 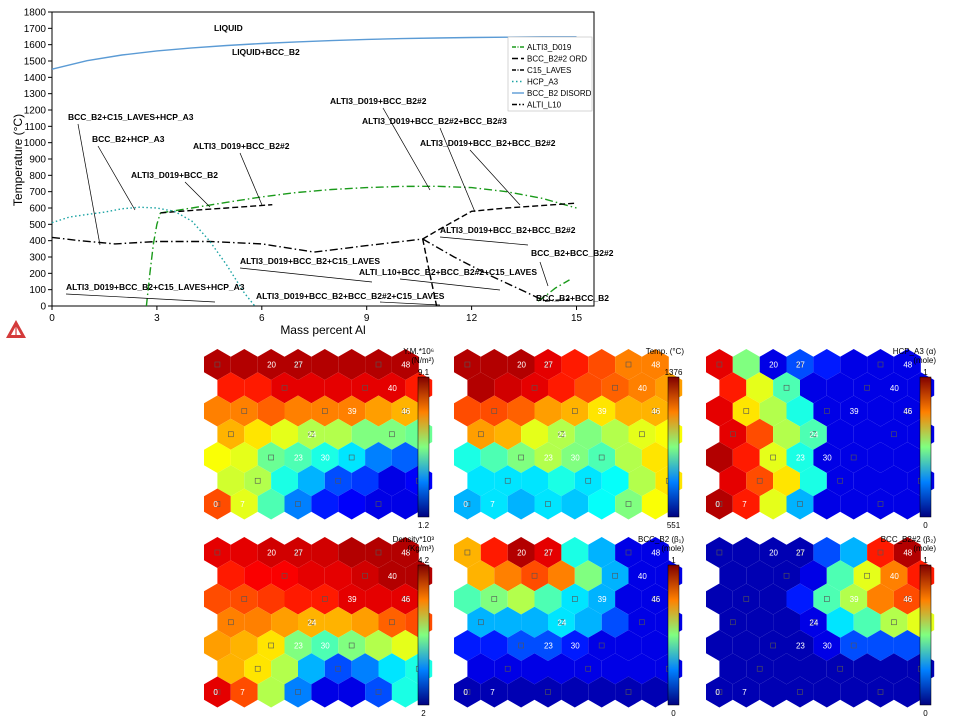 What do you see at coordinates (35, 94) in the screenshot?
I see `y-tick-label: 1300` at bounding box center [35, 94].